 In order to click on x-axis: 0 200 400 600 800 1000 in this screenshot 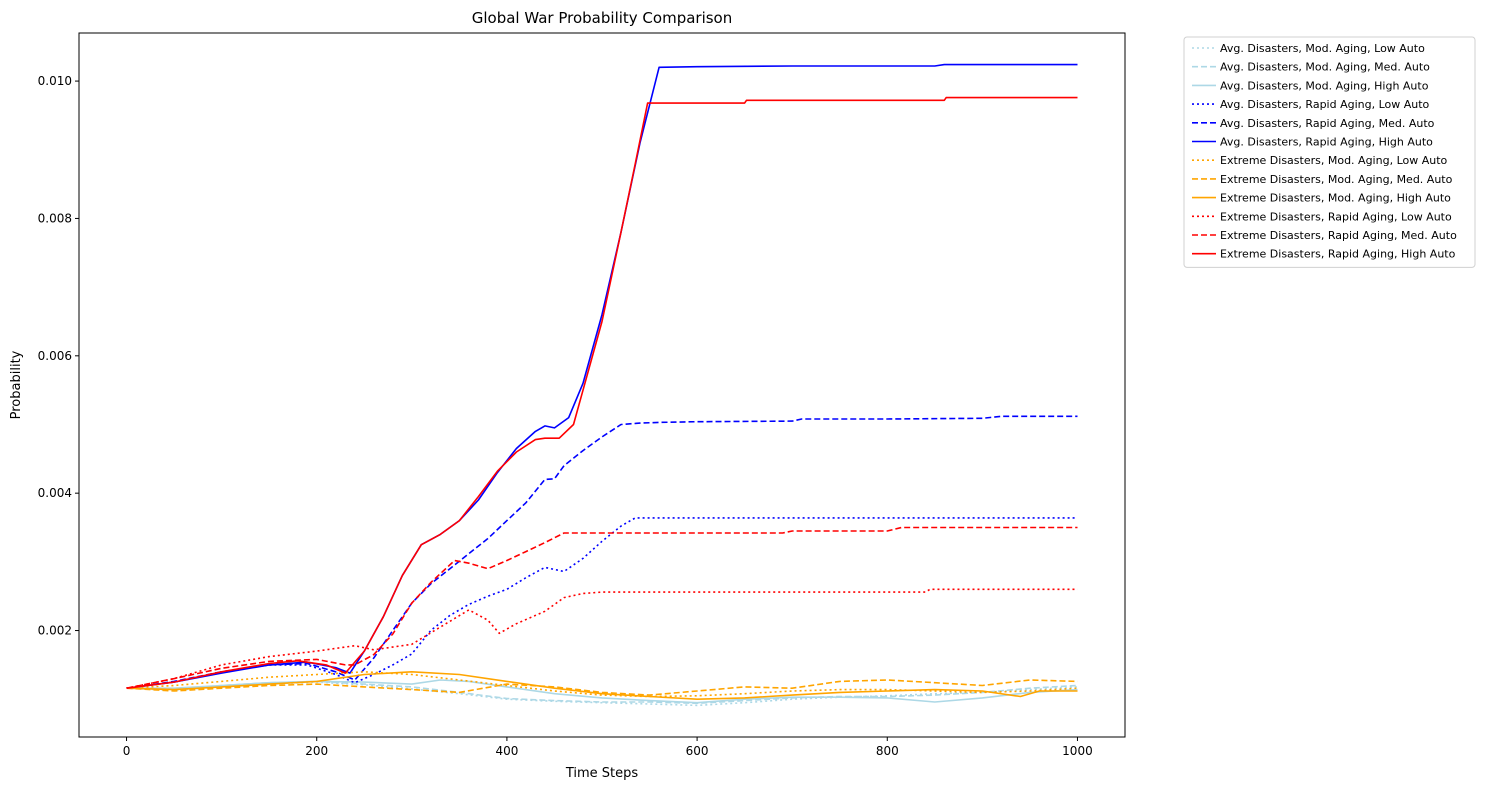, I will do `click(608, 747)`.